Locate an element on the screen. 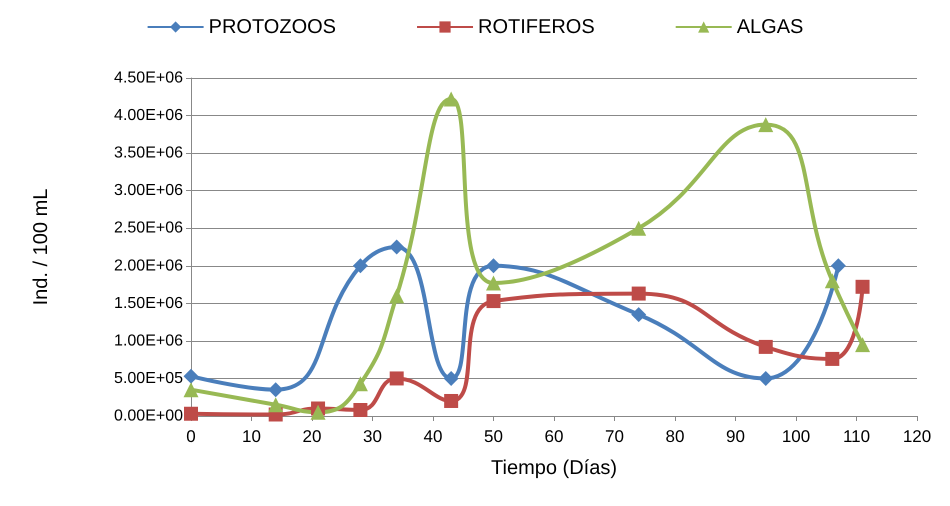  x-tick-label: 50 is located at coordinates (493, 436).